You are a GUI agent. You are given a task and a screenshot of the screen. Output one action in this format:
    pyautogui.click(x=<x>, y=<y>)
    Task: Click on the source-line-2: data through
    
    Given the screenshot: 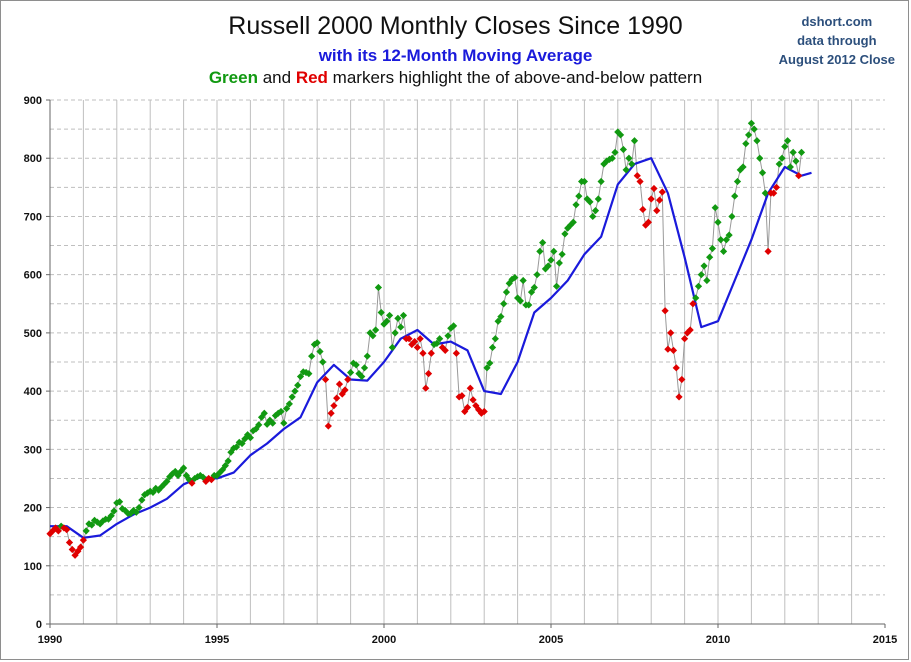 What is the action you would take?
    pyautogui.click(x=837, y=40)
    